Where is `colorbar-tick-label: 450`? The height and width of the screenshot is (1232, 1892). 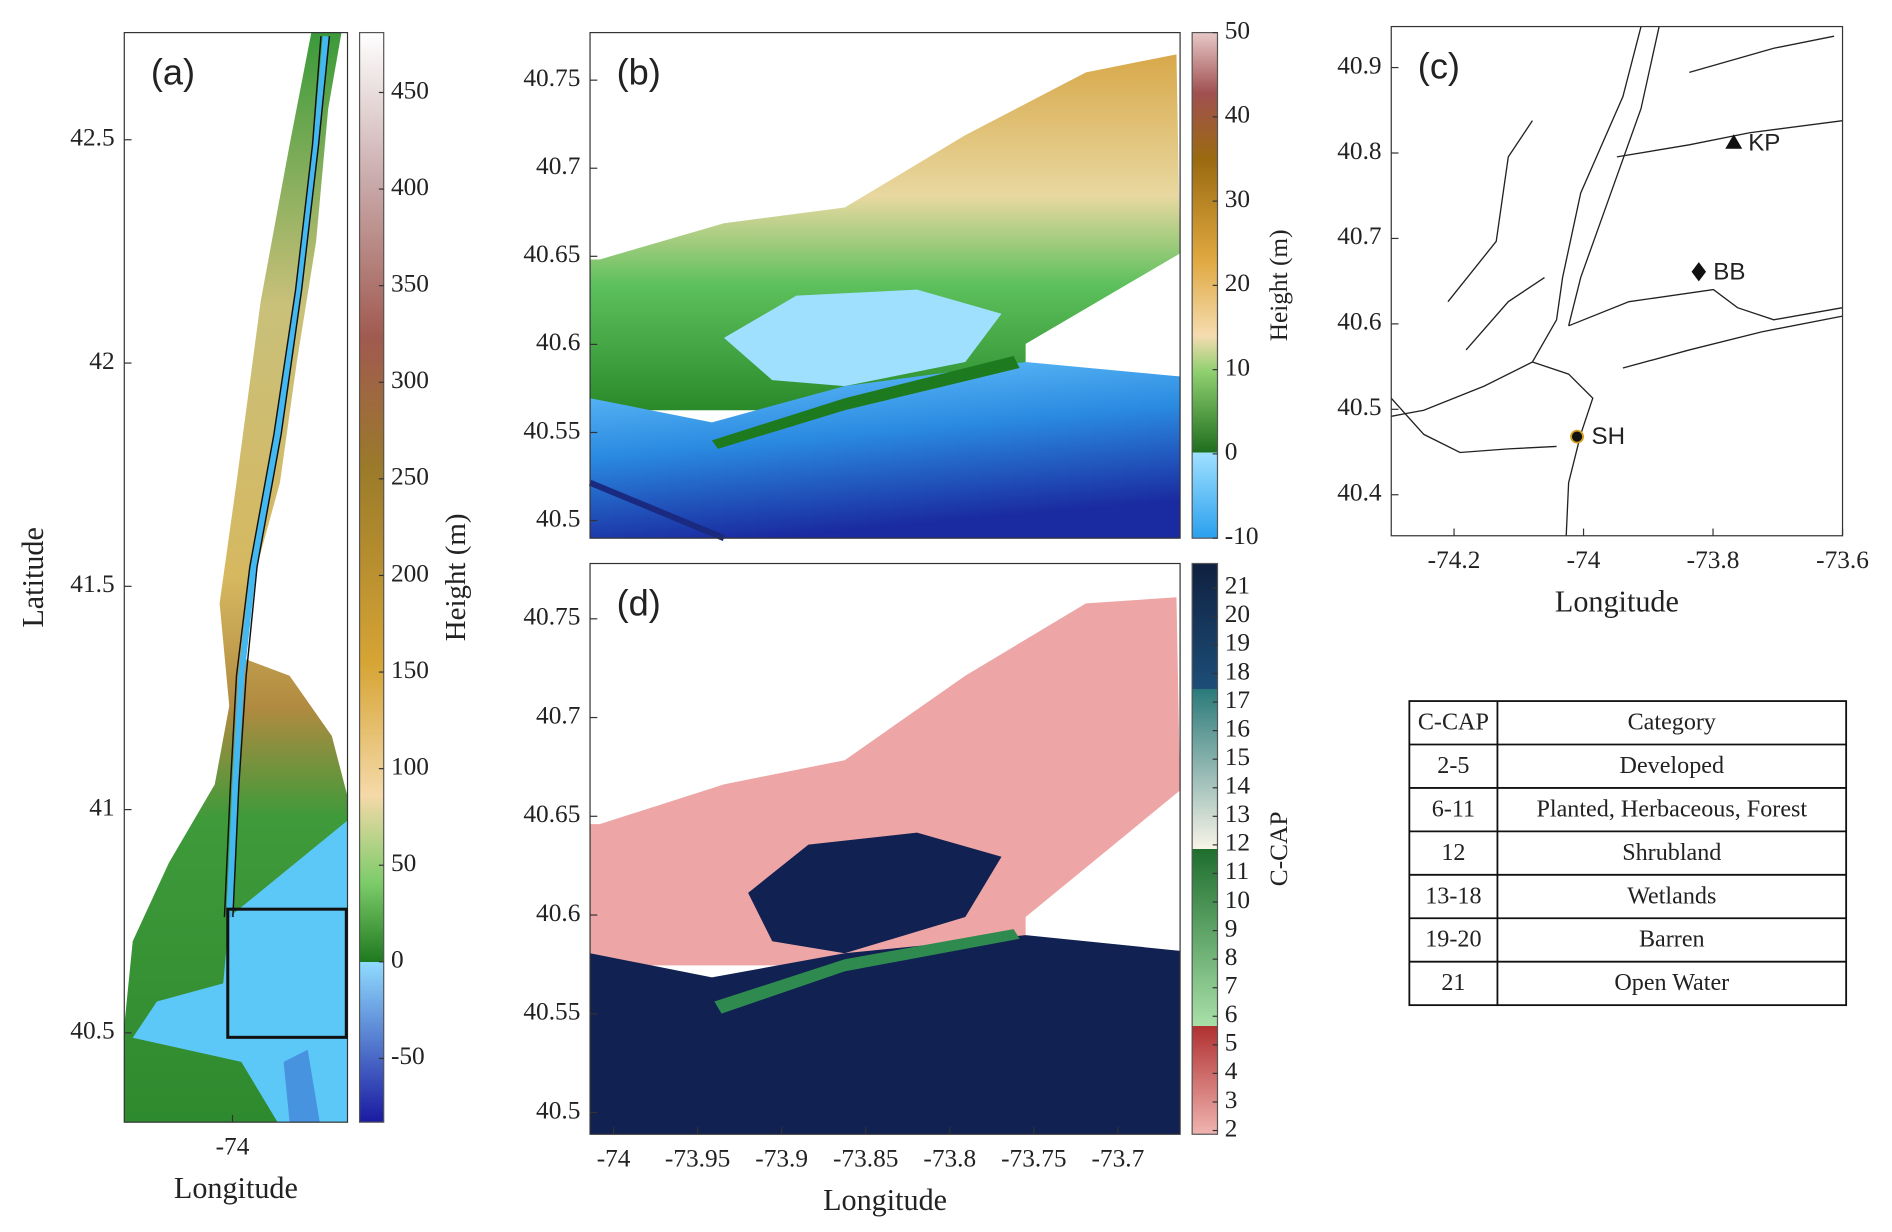
colorbar-tick-label: 450 is located at coordinates (410, 90).